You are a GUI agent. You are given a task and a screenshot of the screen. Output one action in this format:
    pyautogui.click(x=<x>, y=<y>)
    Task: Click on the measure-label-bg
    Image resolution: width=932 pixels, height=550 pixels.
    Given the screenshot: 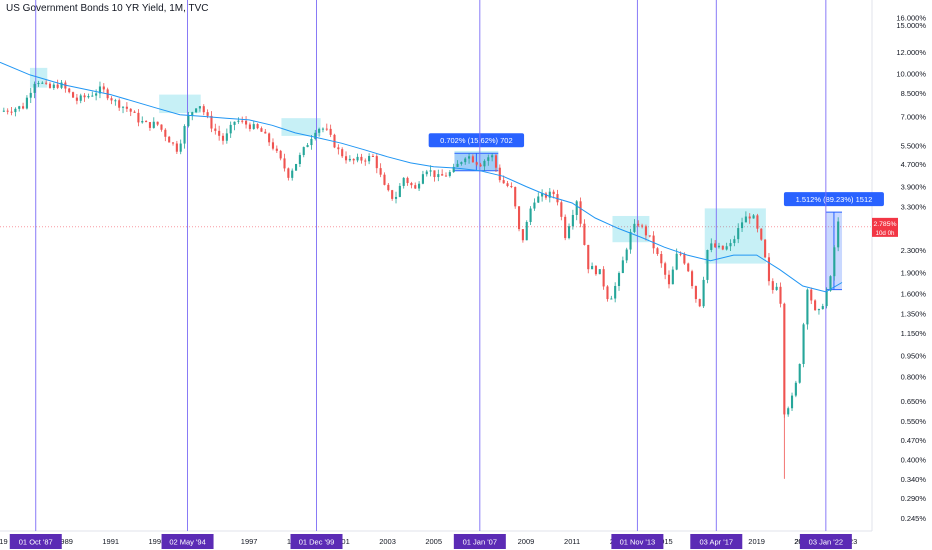 What is the action you would take?
    pyautogui.click(x=476, y=140)
    